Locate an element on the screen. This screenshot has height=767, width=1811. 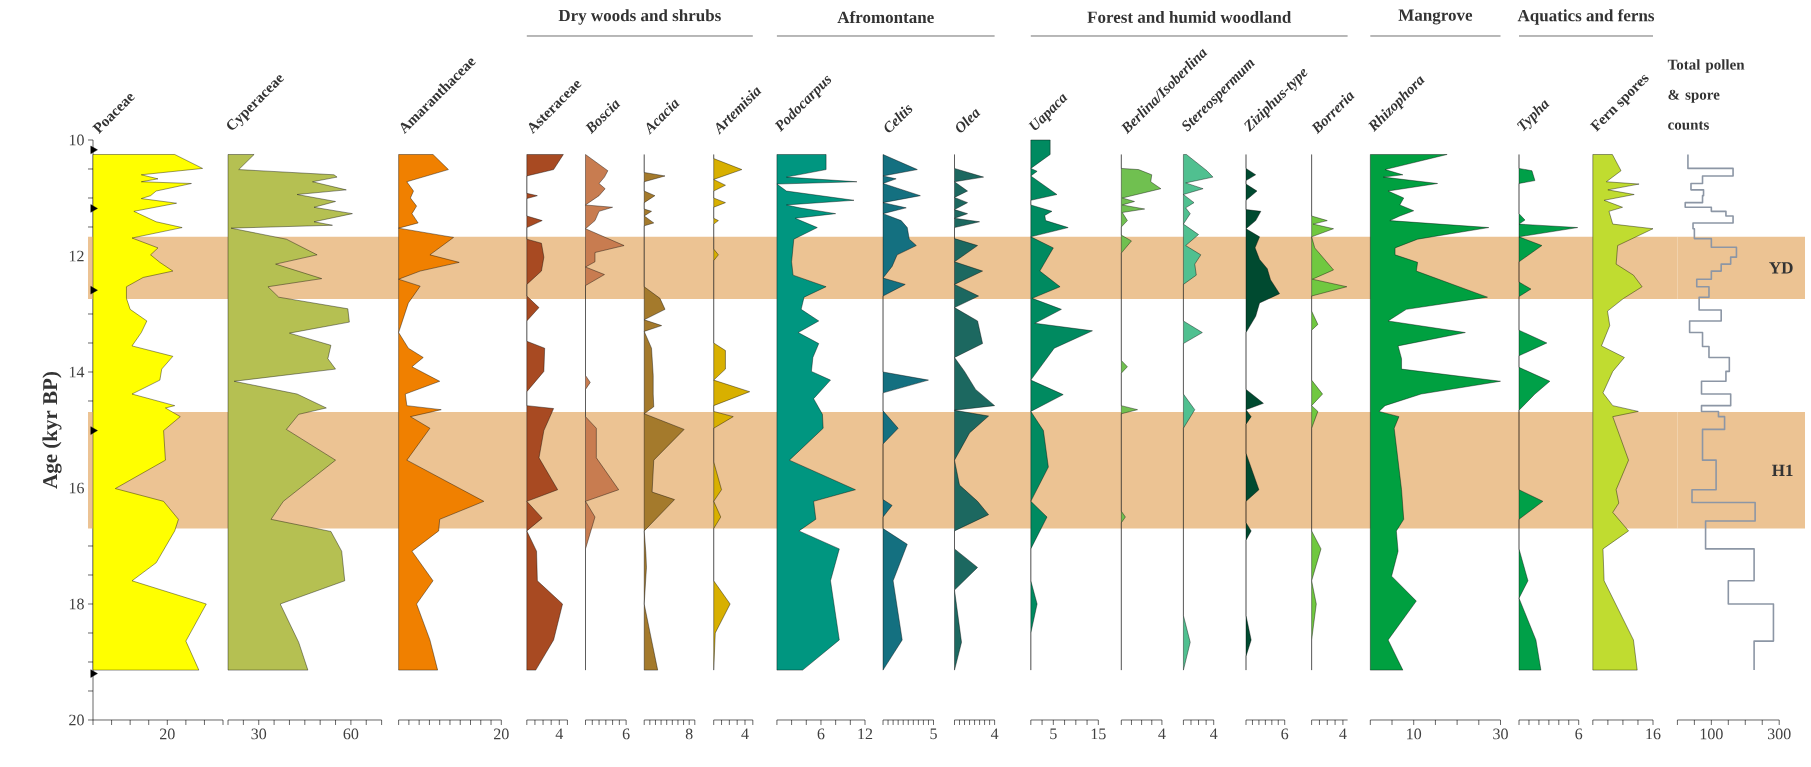
chart-title: Total pollen & spore counts is located at coordinates (1706, 94).